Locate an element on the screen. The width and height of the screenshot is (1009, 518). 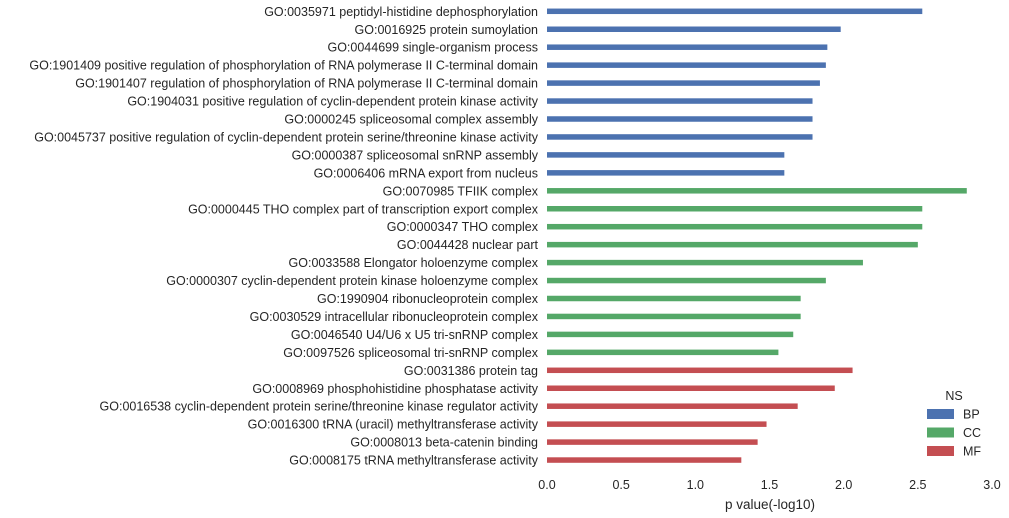
category-label: GO:0044699 single-organism process is located at coordinates (432, 48).